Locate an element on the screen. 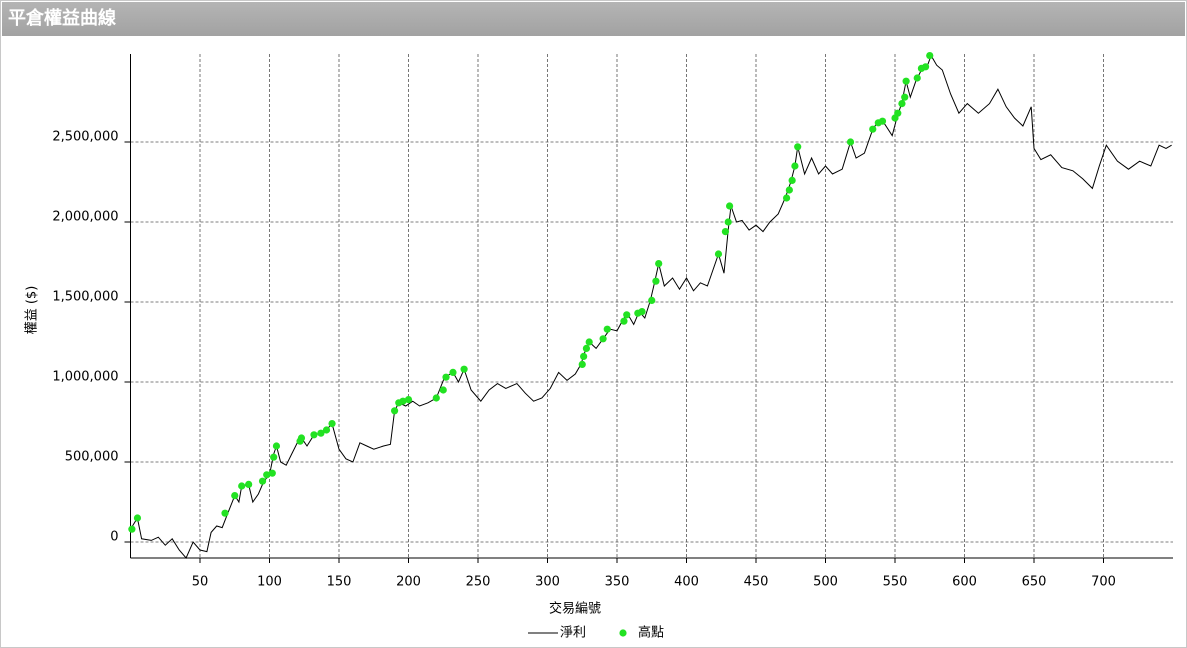 The image size is (1187, 648). x-tick-label: 700 is located at coordinates (1103, 582).